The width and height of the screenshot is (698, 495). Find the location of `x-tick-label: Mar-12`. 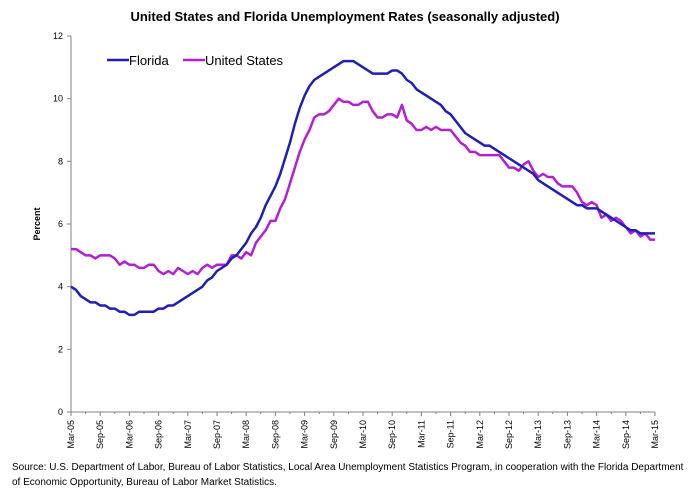

x-tick-label: Mar-12 is located at coordinates (480, 434).